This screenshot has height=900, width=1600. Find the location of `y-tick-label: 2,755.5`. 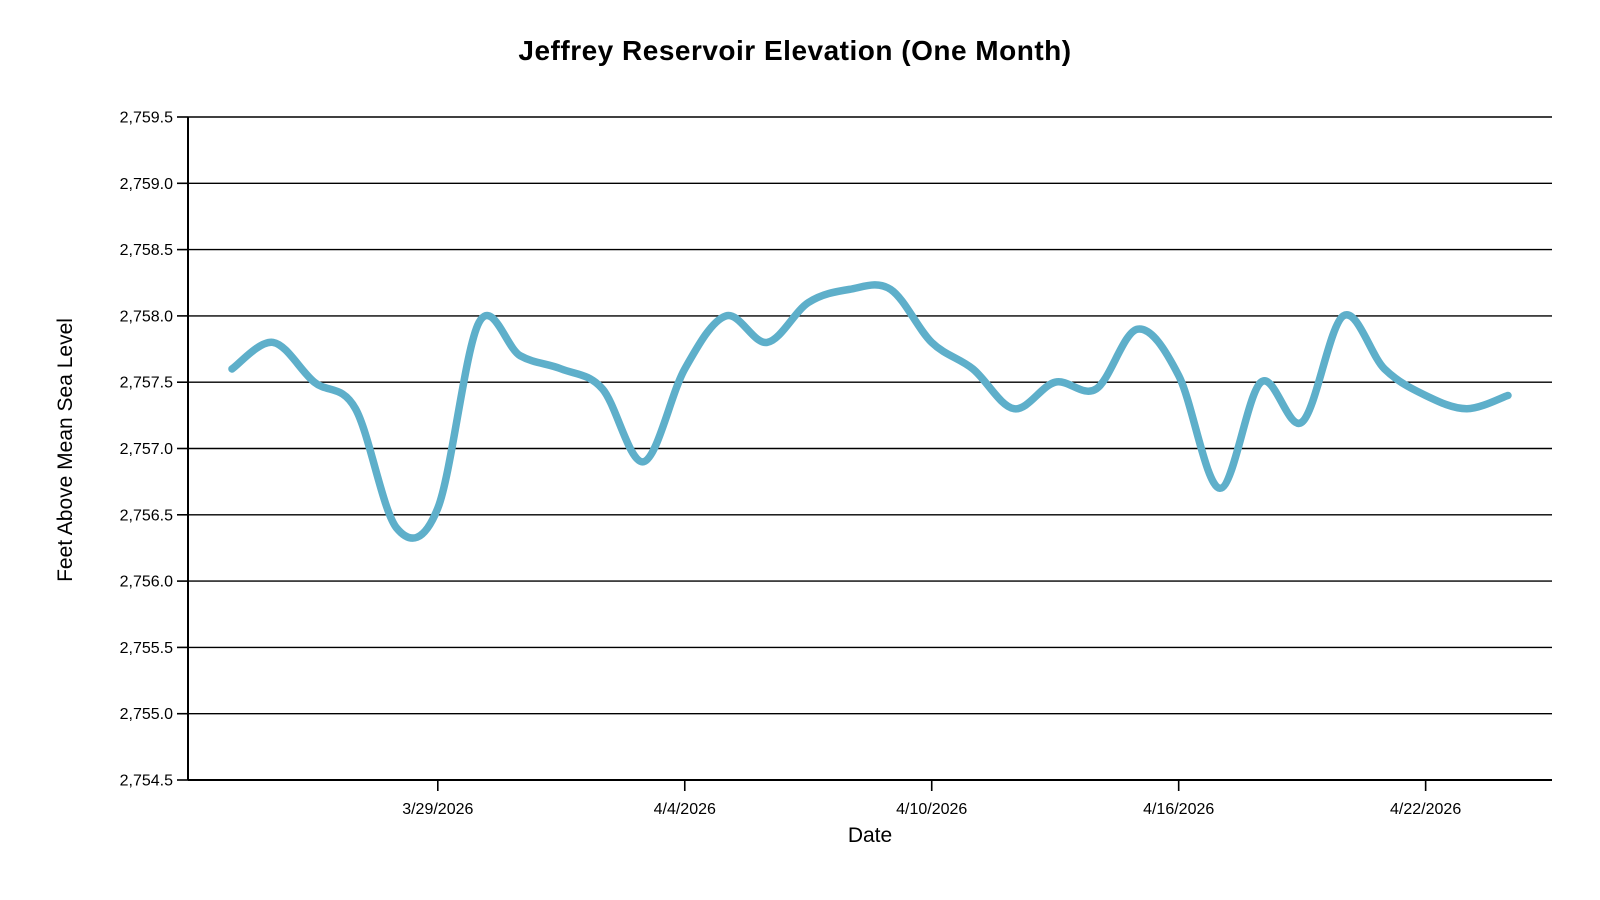

y-tick-label: 2,755.5 is located at coordinates (146, 648).